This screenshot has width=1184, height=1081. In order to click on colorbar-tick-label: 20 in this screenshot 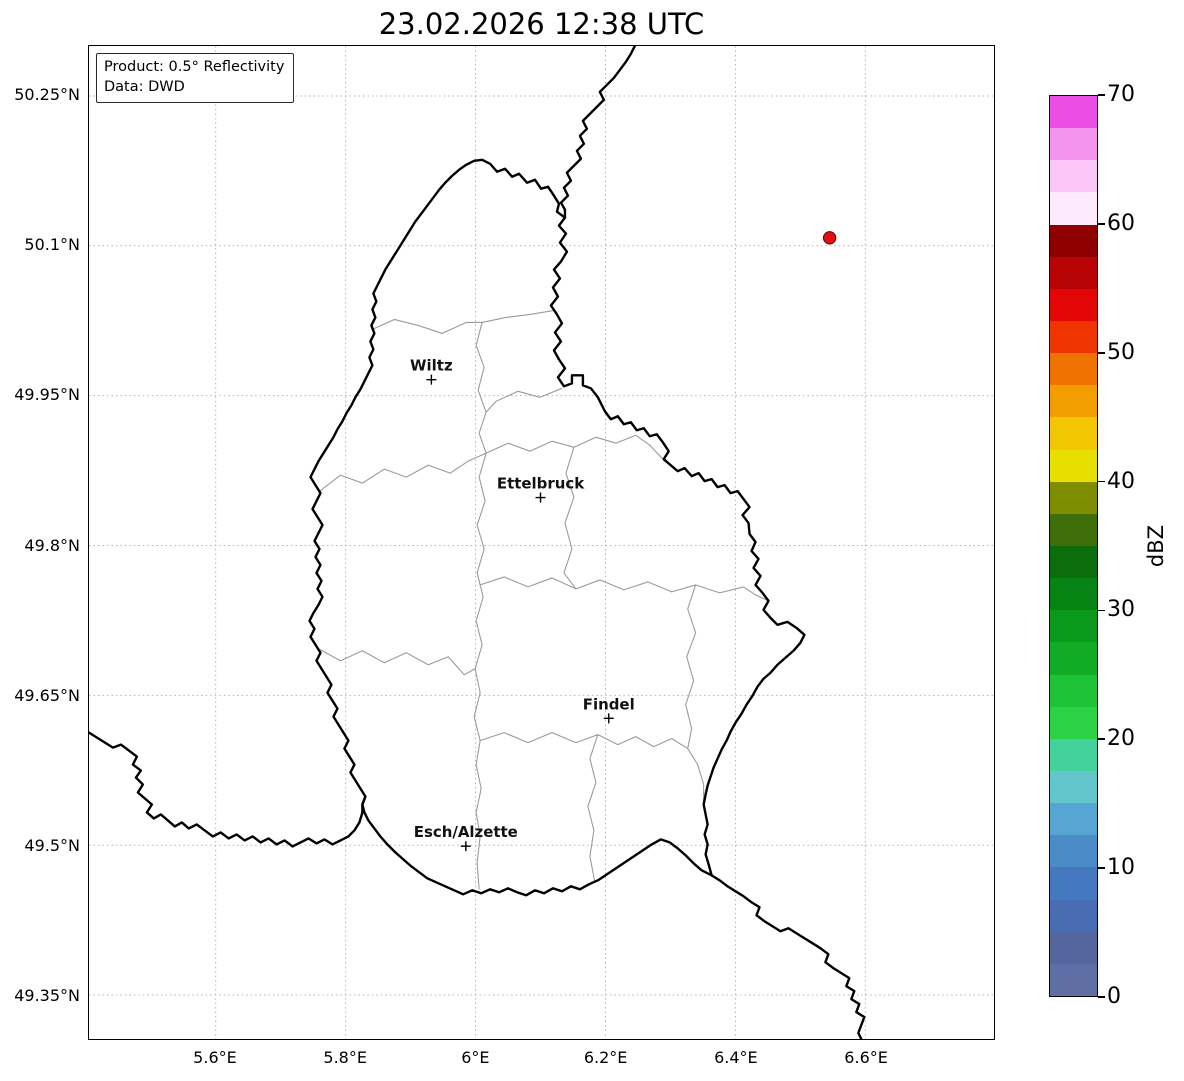, I will do `click(1121, 739)`.